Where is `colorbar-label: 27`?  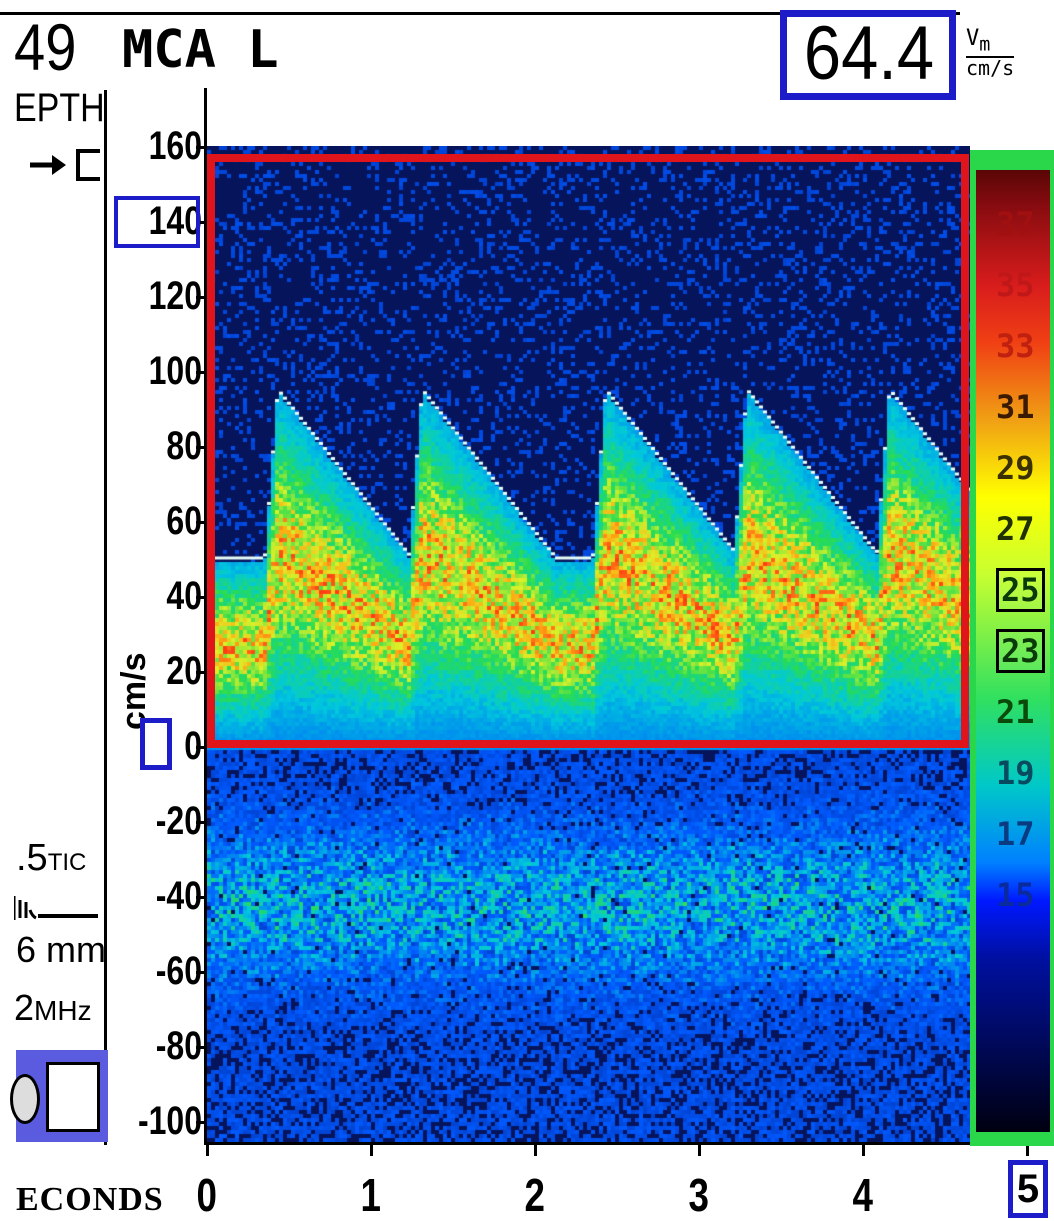
colorbar-label: 27 is located at coordinates (1023, 529).